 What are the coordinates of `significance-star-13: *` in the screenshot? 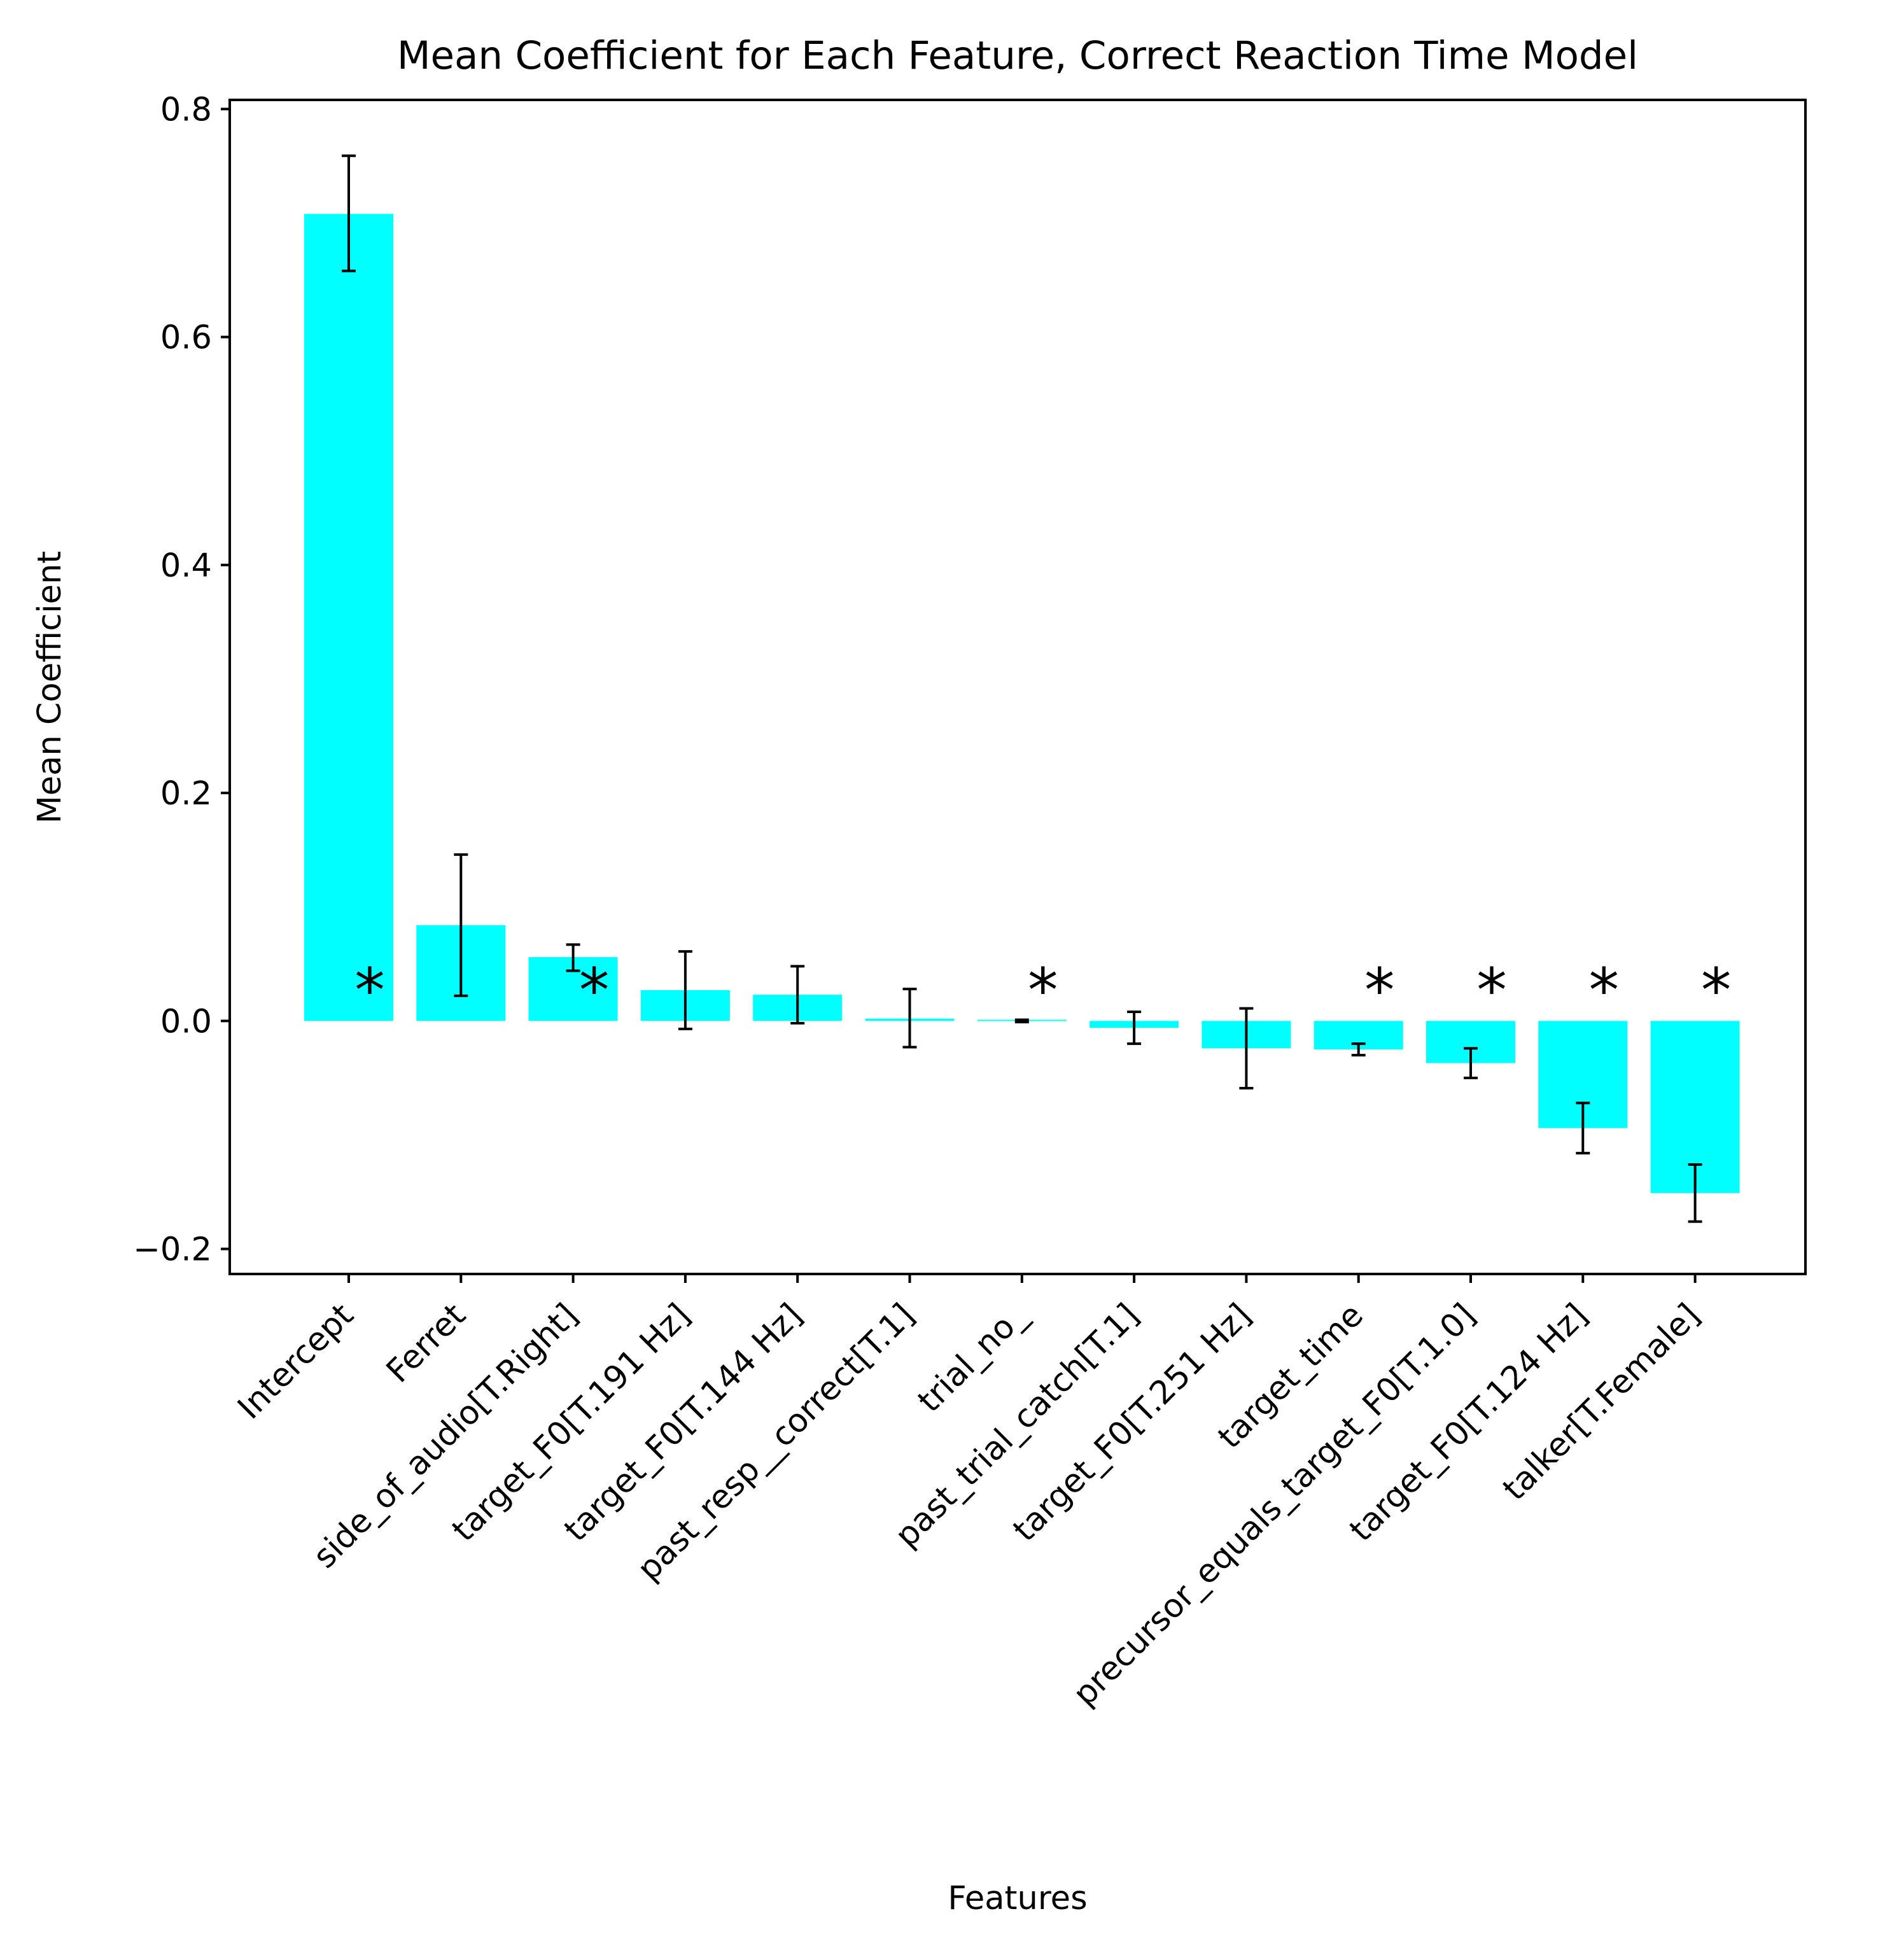 It's located at (1716, 991).